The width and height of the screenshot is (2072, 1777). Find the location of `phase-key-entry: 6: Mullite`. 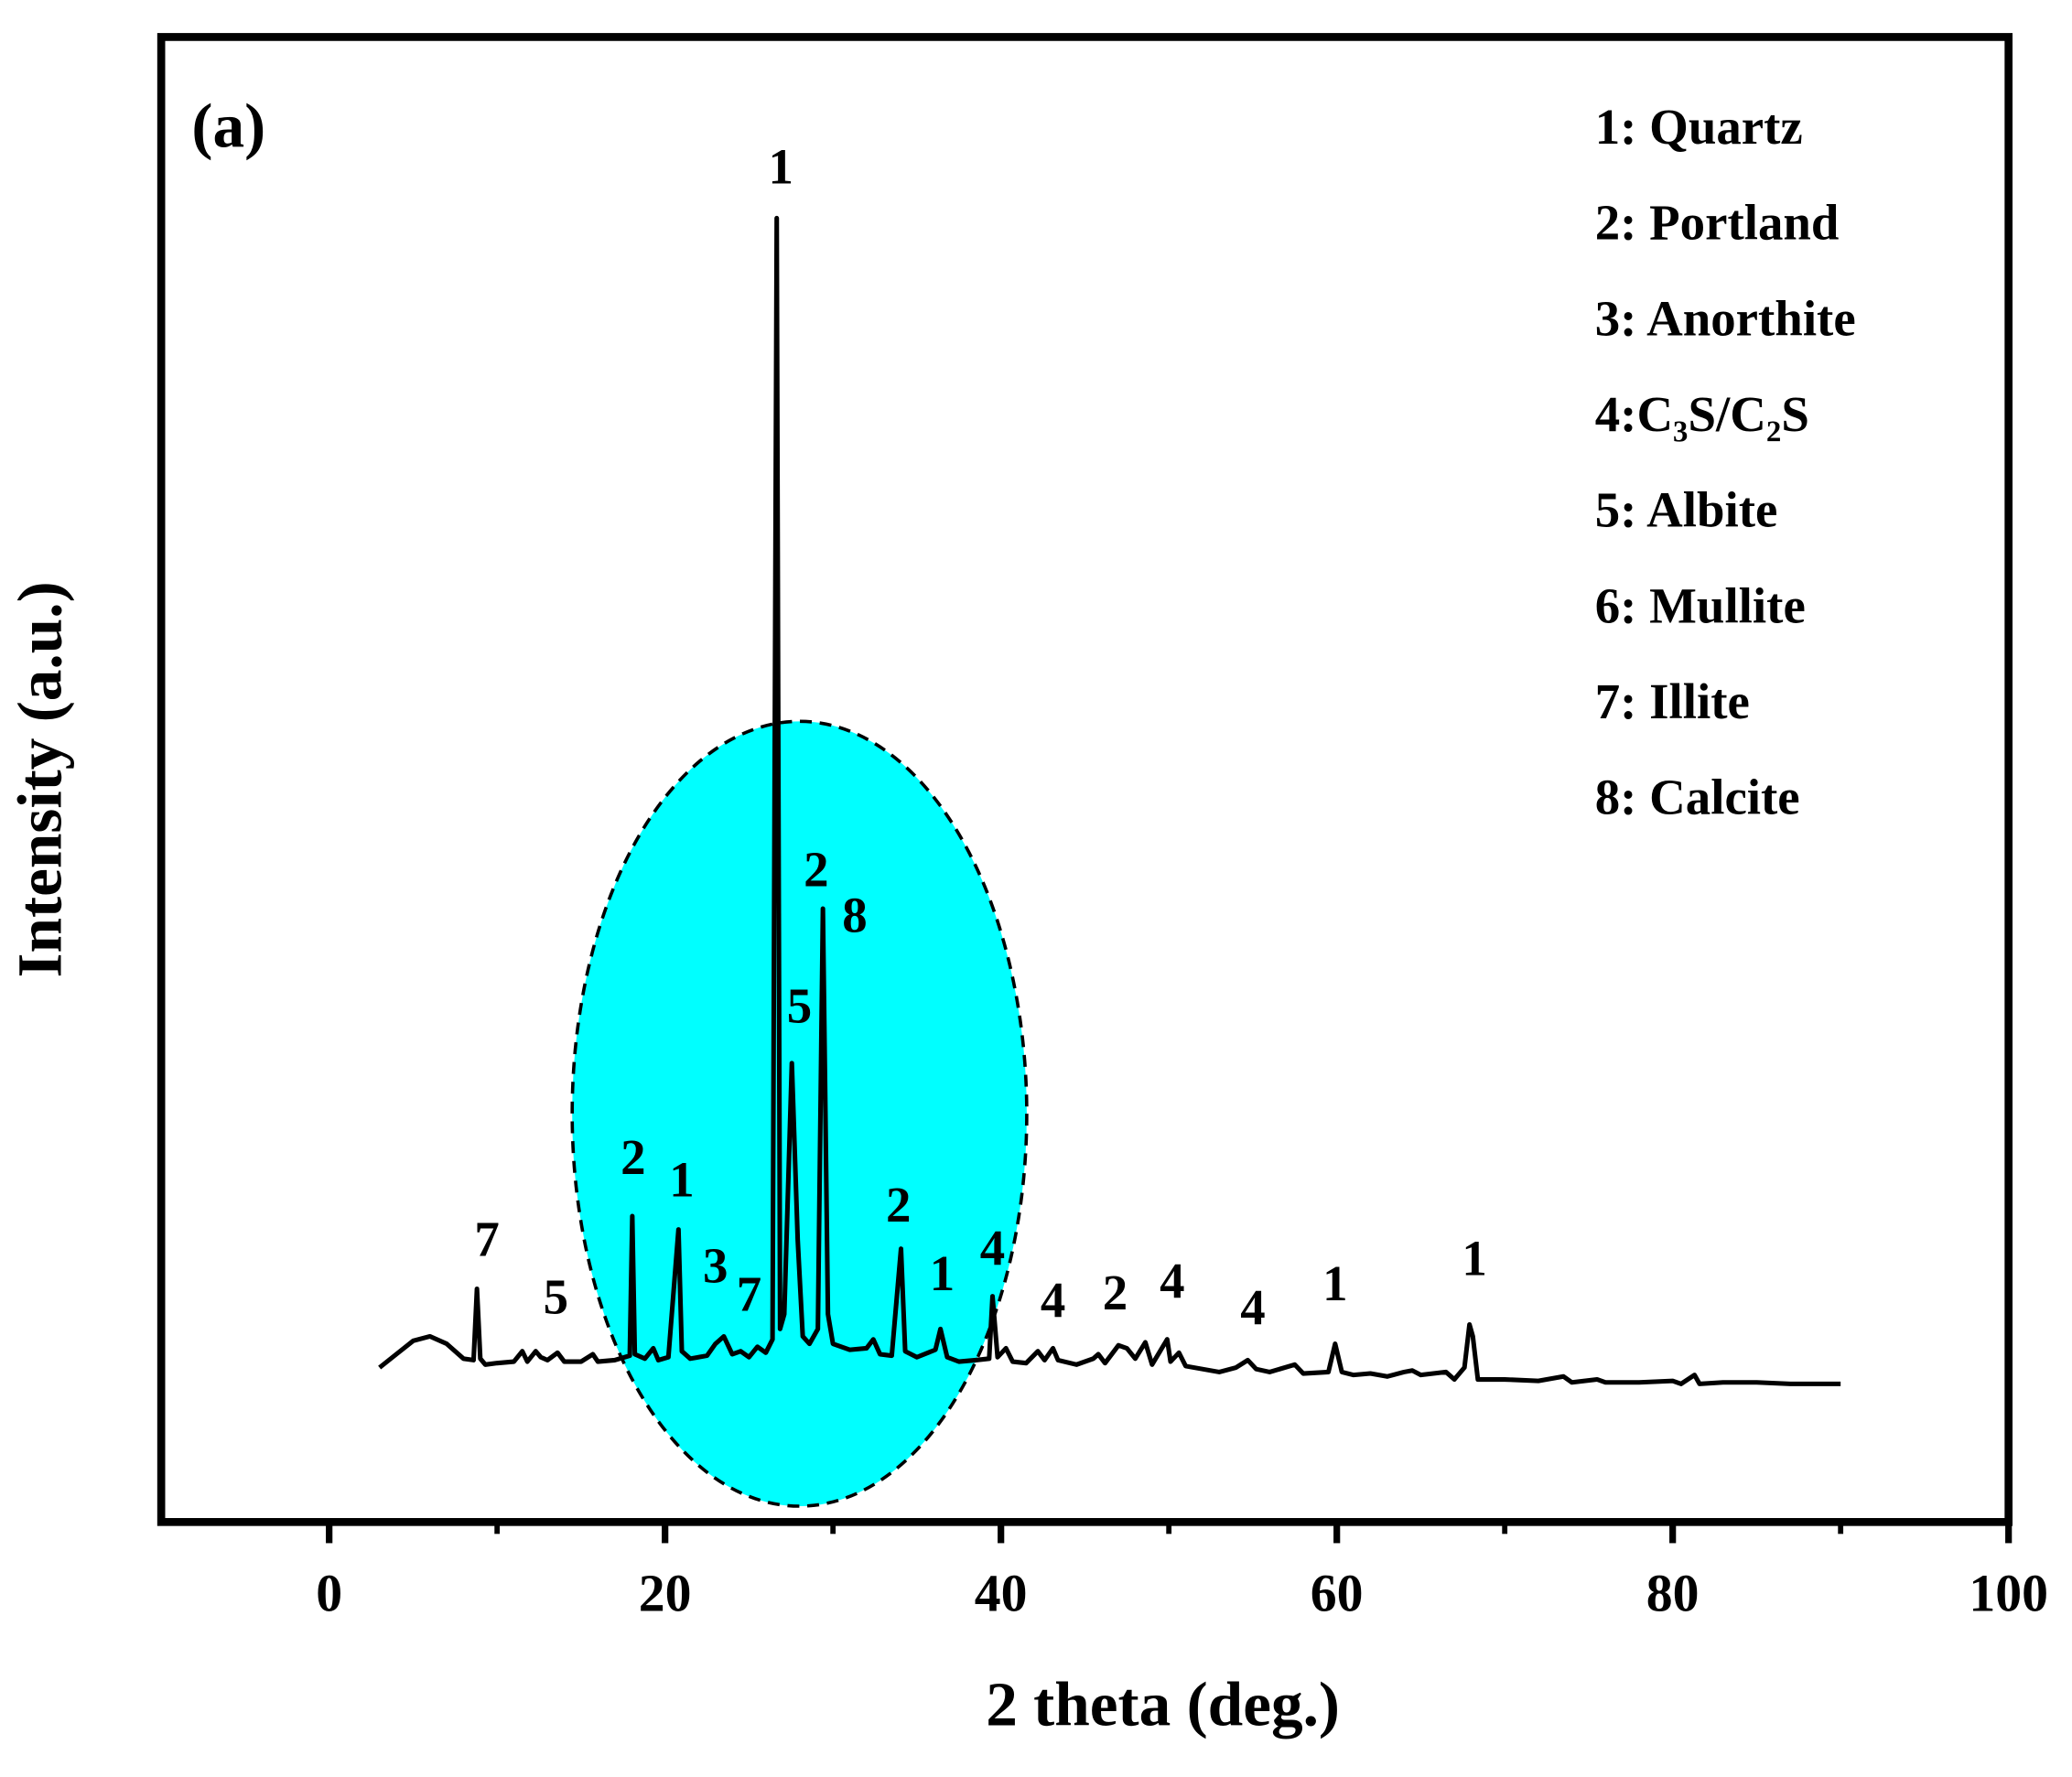

phase-key-entry: 6: Mullite is located at coordinates (1700, 605).